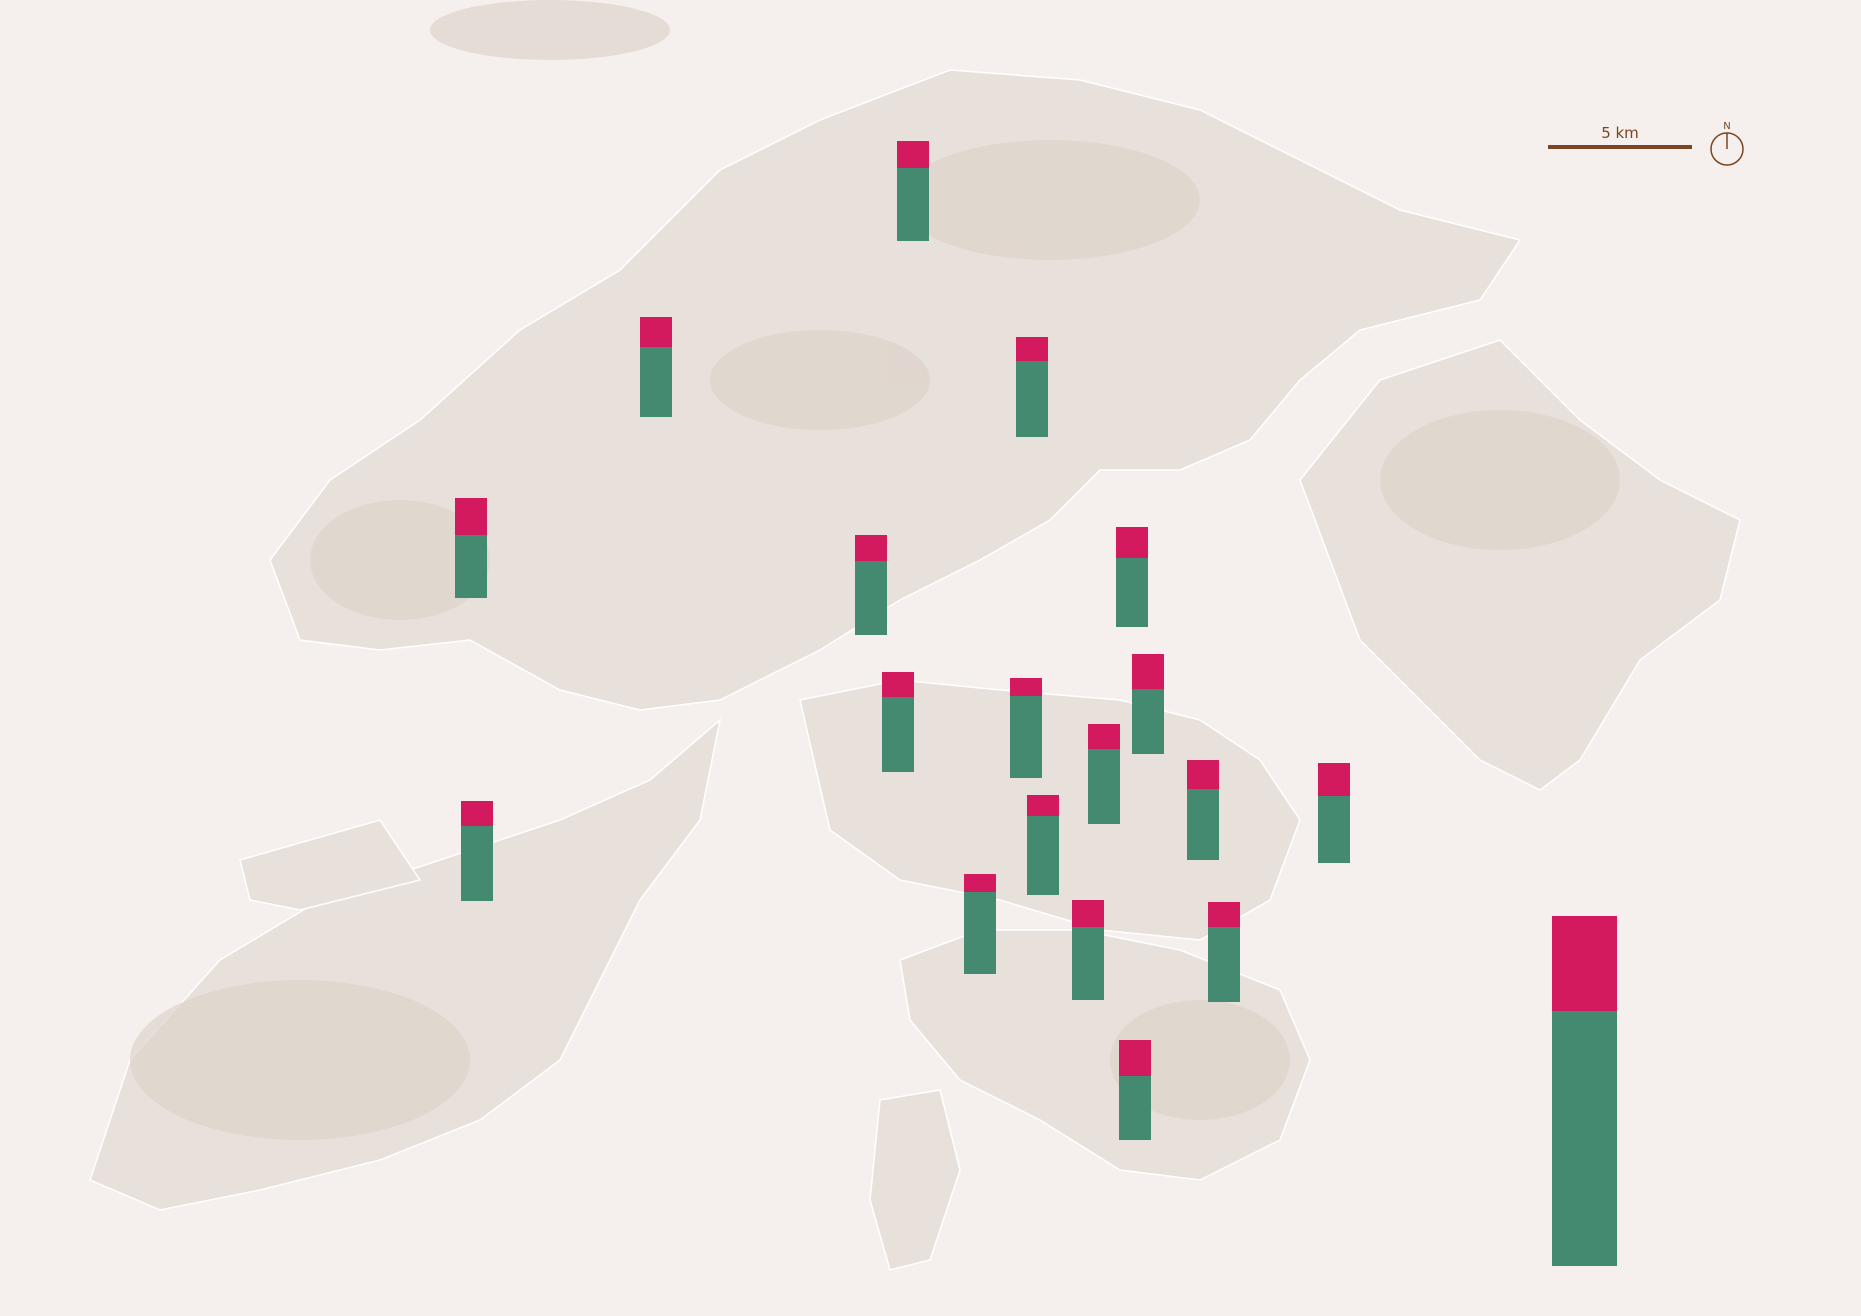  Describe the element at coordinates (1520, 565) in the screenshot. I see `sai-kung-landmass` at that location.